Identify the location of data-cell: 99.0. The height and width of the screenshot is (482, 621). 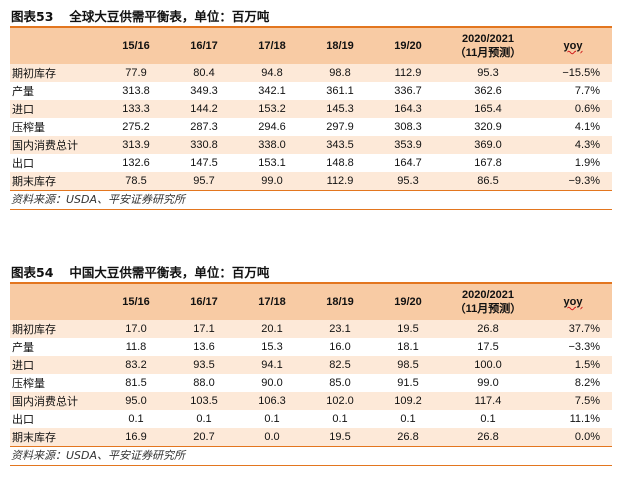
(488, 383).